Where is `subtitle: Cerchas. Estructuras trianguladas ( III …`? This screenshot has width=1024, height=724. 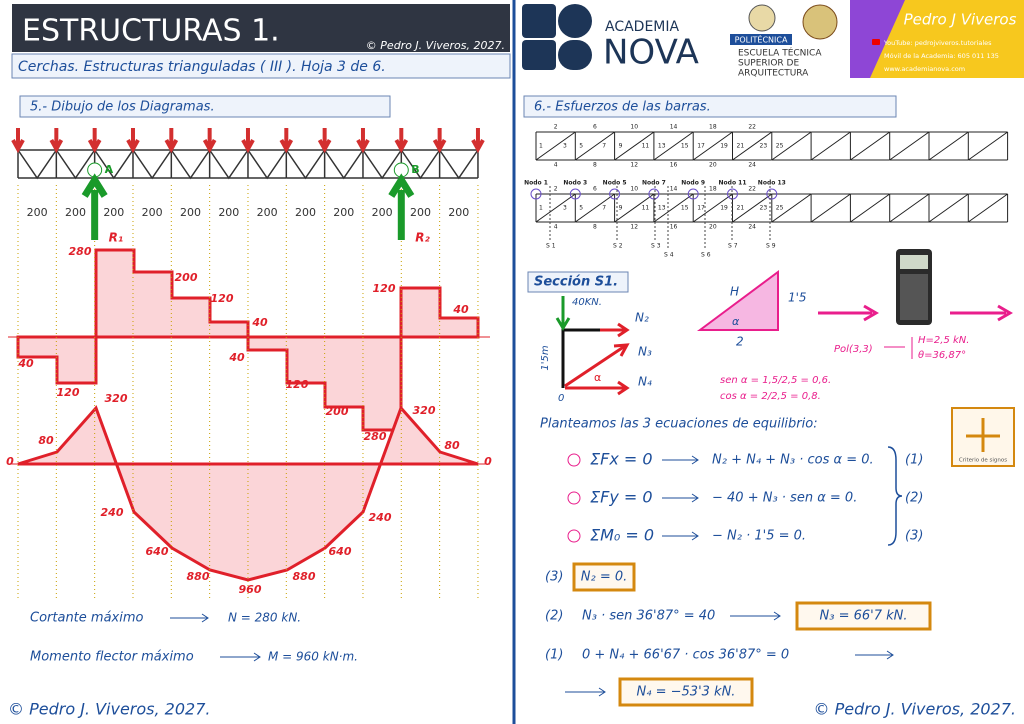
subtitle: Cerchas. Estructuras trianguladas ( III … is located at coordinates (202, 67).